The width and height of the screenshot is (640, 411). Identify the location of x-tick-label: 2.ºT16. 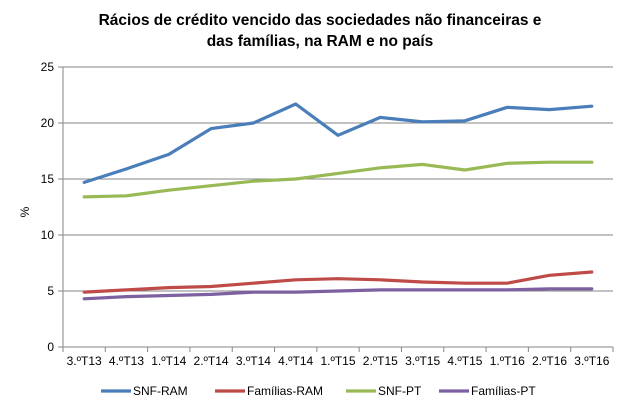
(549, 361).